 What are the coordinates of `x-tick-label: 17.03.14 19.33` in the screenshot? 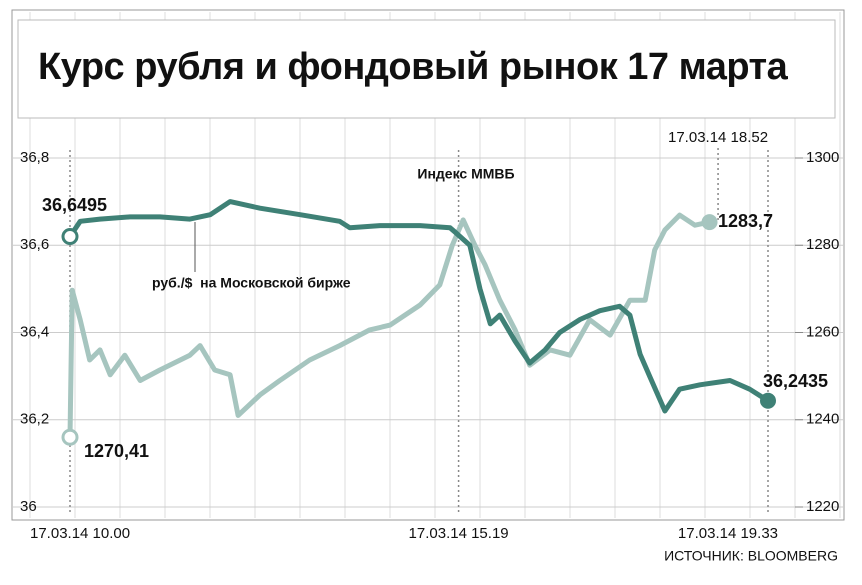 It's located at (728, 533).